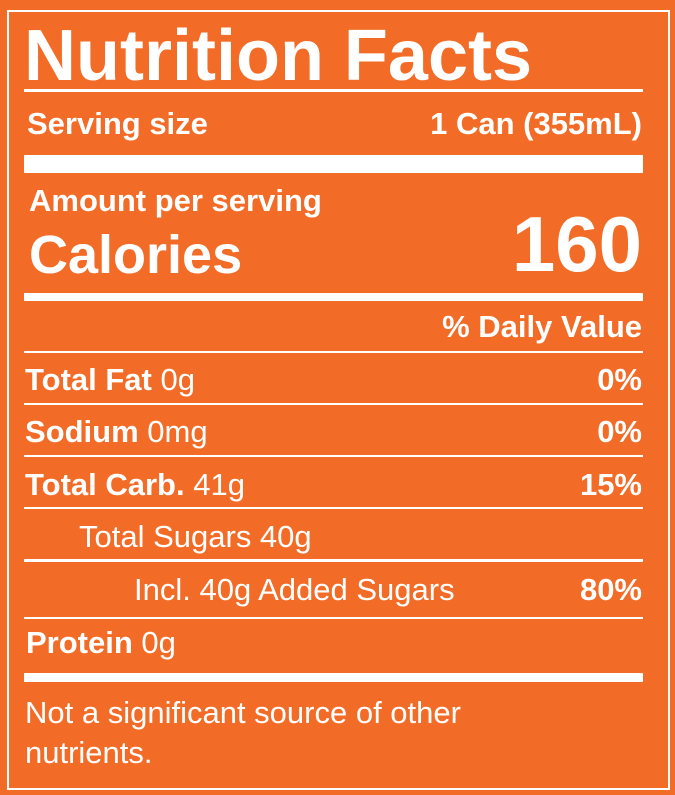 Image resolution: width=675 pixels, height=795 pixels. I want to click on nutrient-dv: 80%, so click(610, 589).